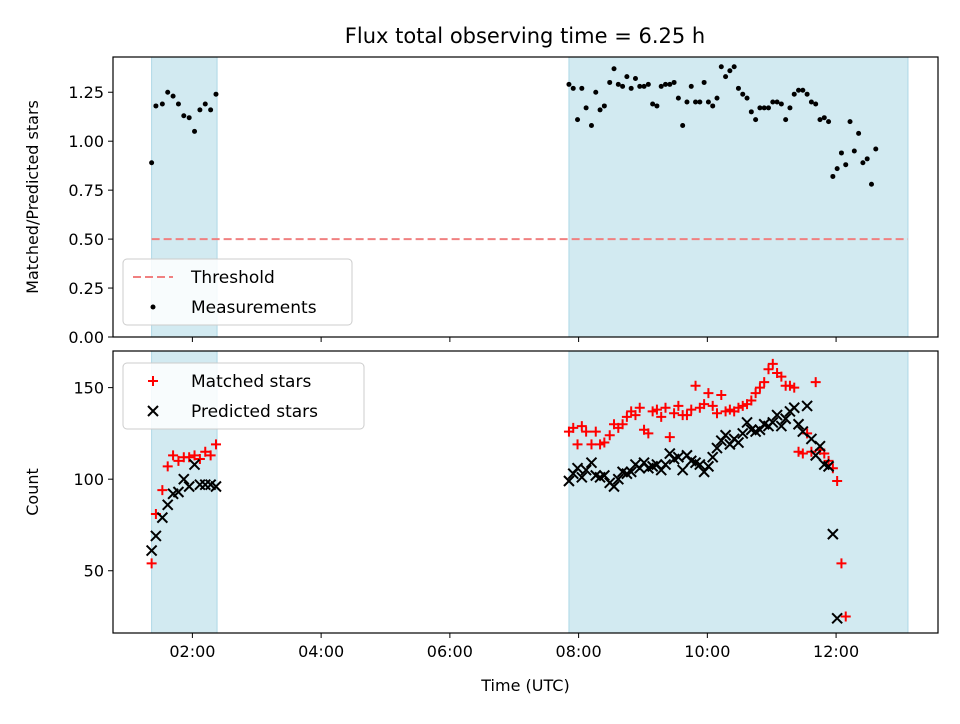 Image resolution: width=960 pixels, height=724 pixels. Describe the element at coordinates (153, 307) in the screenshot. I see `legend-measurements-swatch` at that location.